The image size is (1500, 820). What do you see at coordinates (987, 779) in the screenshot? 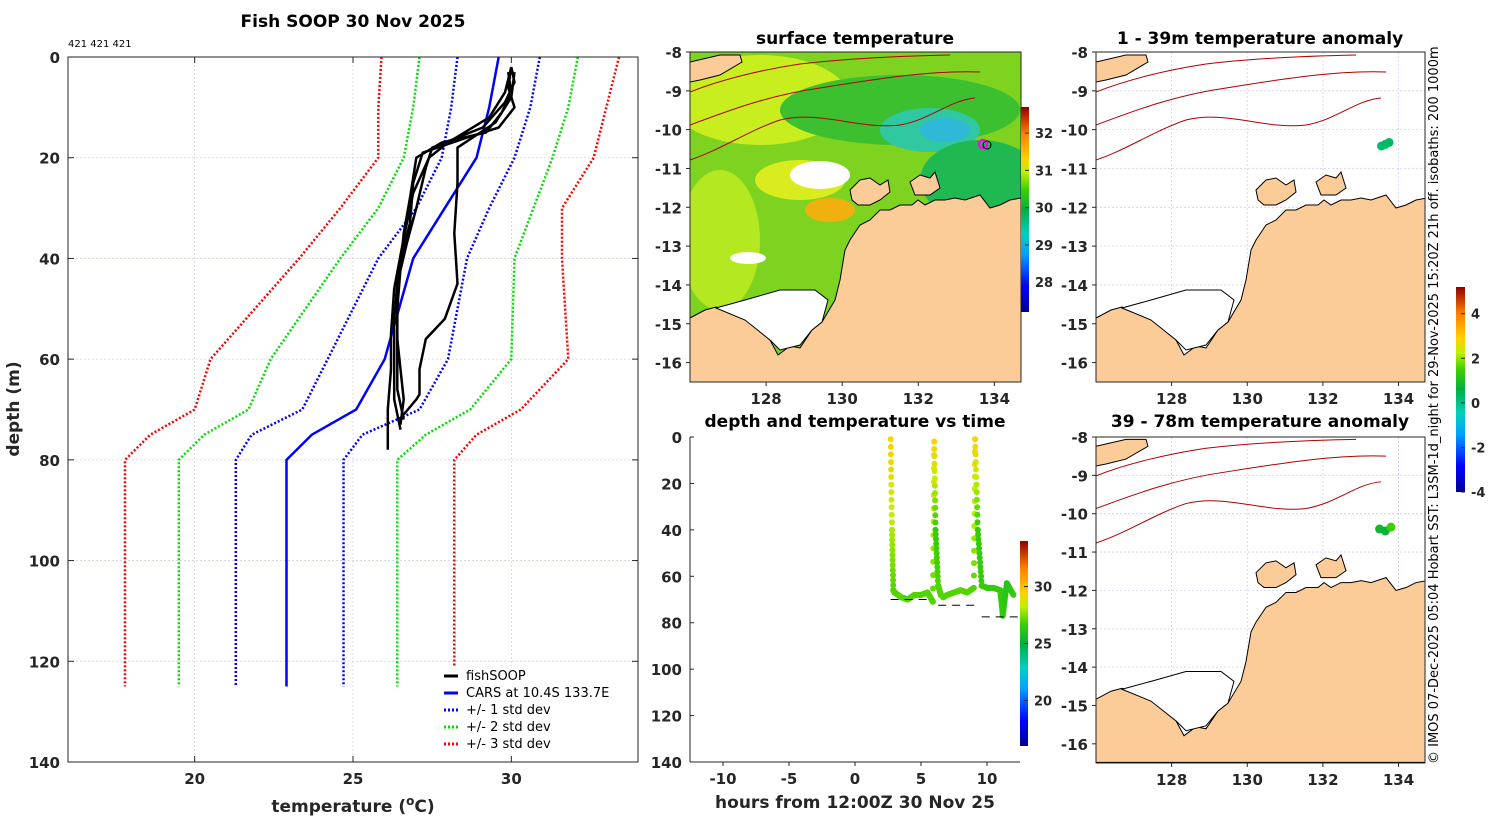
I see `tick-label-x: 10` at bounding box center [987, 779].